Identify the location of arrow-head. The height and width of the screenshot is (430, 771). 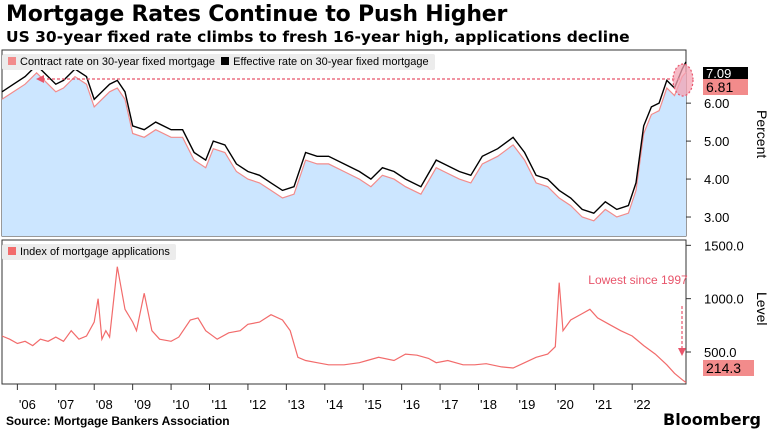
(40, 79).